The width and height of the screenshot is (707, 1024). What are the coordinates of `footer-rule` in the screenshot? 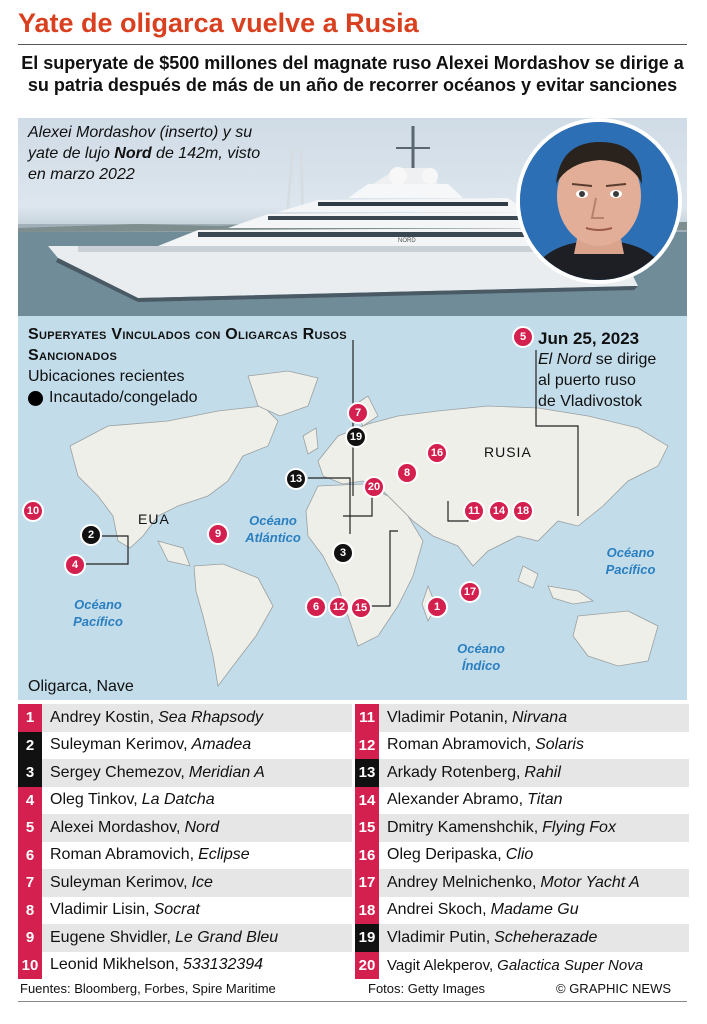 It's located at (352, 1001).